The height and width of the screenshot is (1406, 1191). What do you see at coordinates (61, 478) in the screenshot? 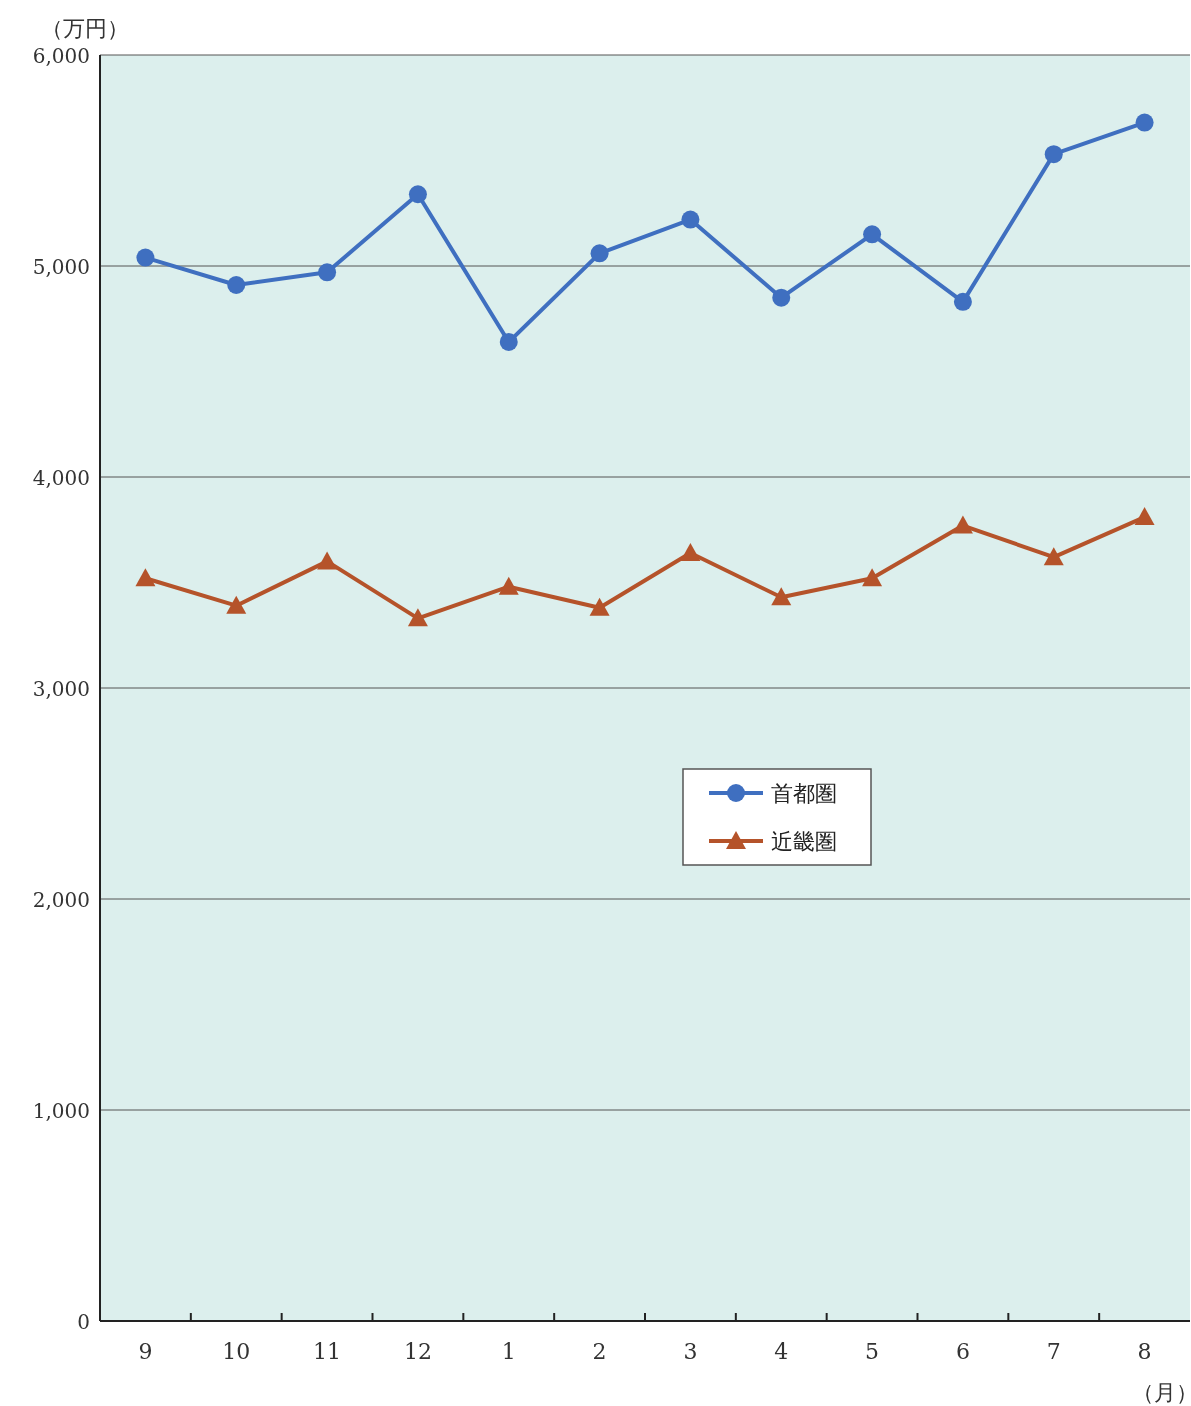
I see `y-tick-label: 4,000` at bounding box center [61, 478].